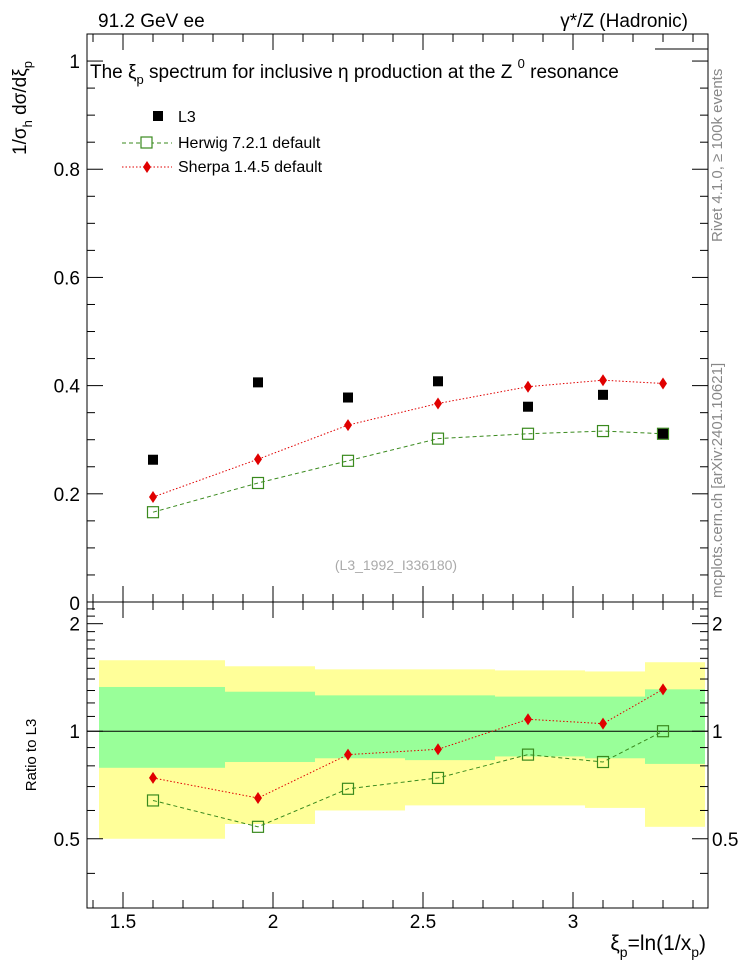 The width and height of the screenshot is (746, 972). Describe the element at coordinates (74, 604) in the screenshot. I see `y-tick-label-zero: 0` at that location.